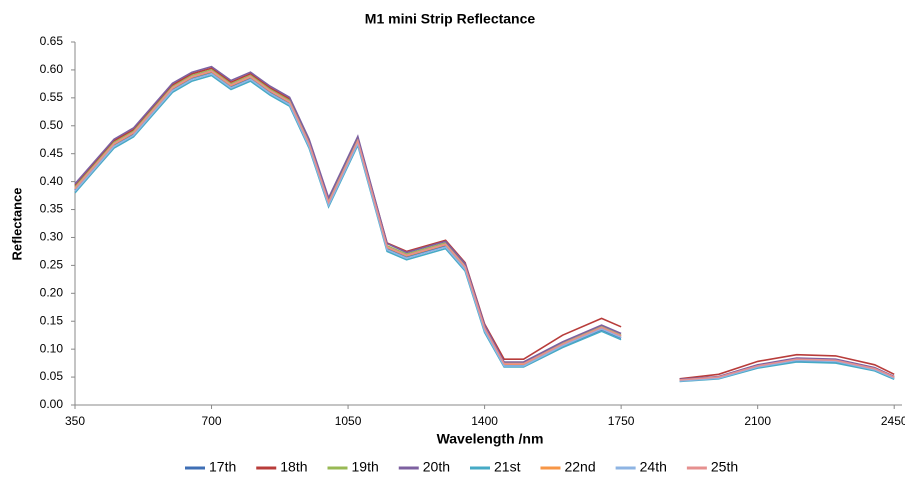 The height and width of the screenshot is (483, 905). Describe the element at coordinates (436, 467) in the screenshot. I see `legend-label: 20th` at that location.